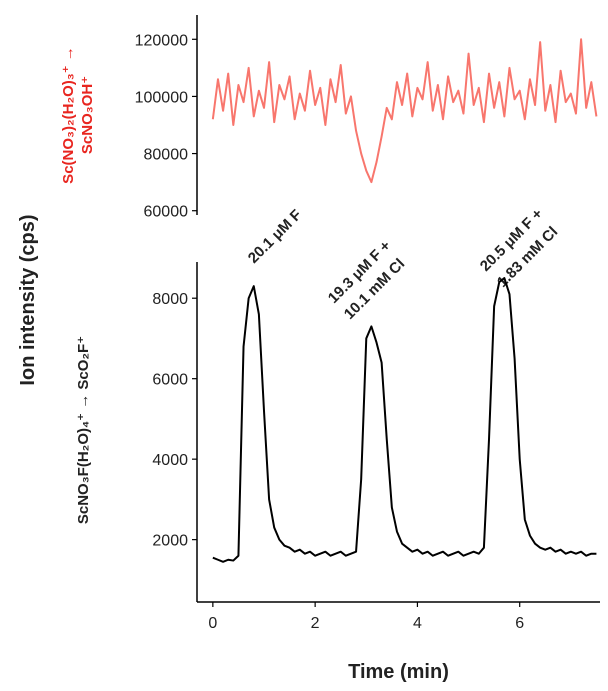 The height and width of the screenshot is (691, 608). Describe the element at coordinates (417, 623) in the screenshot. I see `x-tick-label: 4` at that location.